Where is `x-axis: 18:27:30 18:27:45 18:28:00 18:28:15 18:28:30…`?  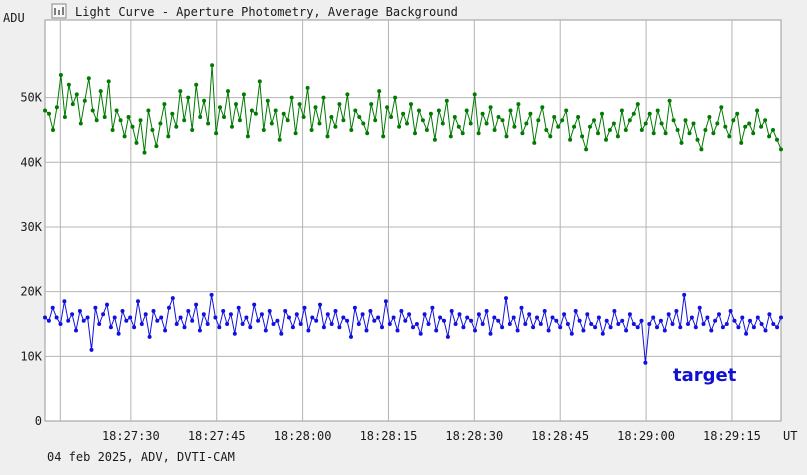 x-axis: 18:27:30 18:27:45 18:28:00 18:28:15 18:28:30… is located at coordinates (431, 436).